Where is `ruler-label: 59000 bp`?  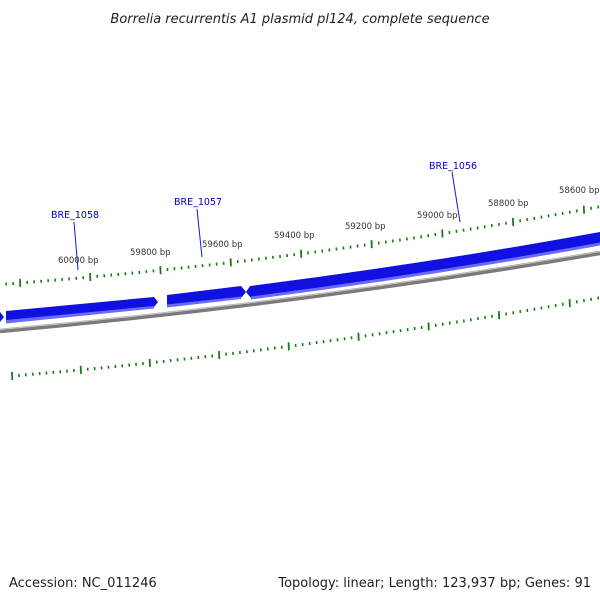 ruler-label: 59000 bp is located at coordinates (437, 216).